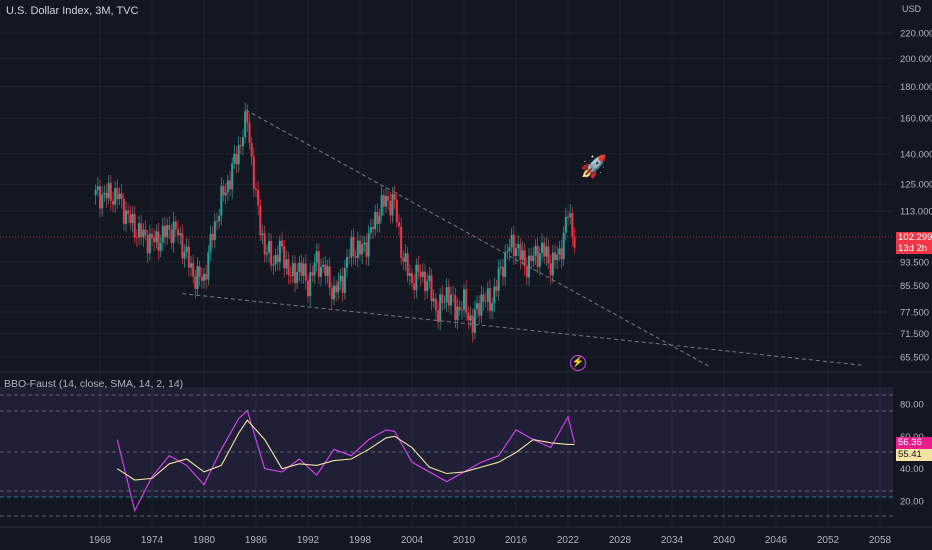 This screenshot has height=550, width=932. What do you see at coordinates (916, 154) in the screenshot?
I see `price-tick-label: 140.000` at bounding box center [916, 154].